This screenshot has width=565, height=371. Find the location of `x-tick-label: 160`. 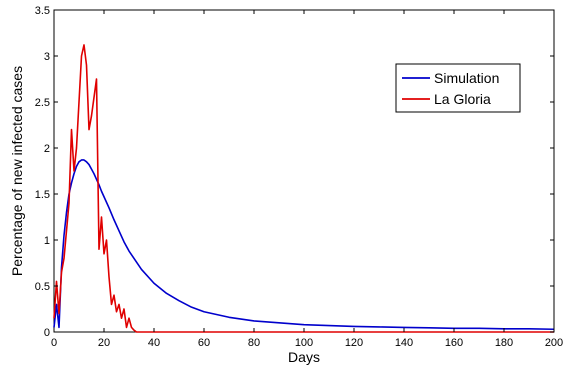

x-tick-label: 160 is located at coordinates (454, 343).